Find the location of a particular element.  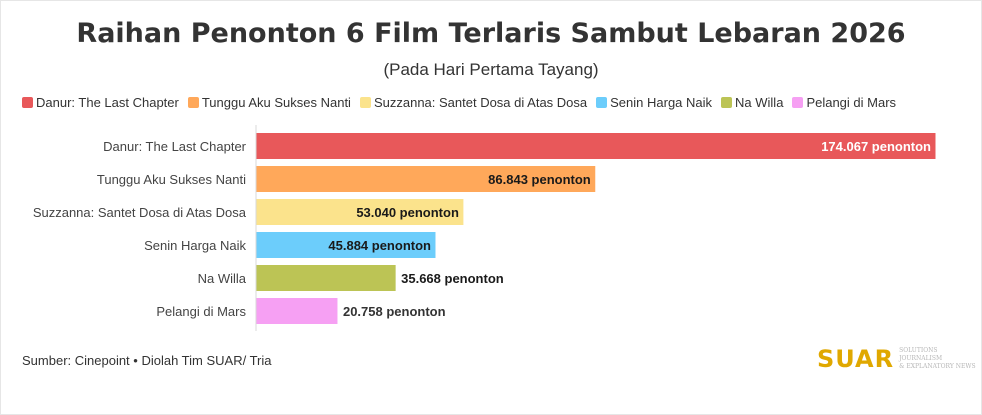

category-label: Pelangi di Mars is located at coordinates (201, 311).